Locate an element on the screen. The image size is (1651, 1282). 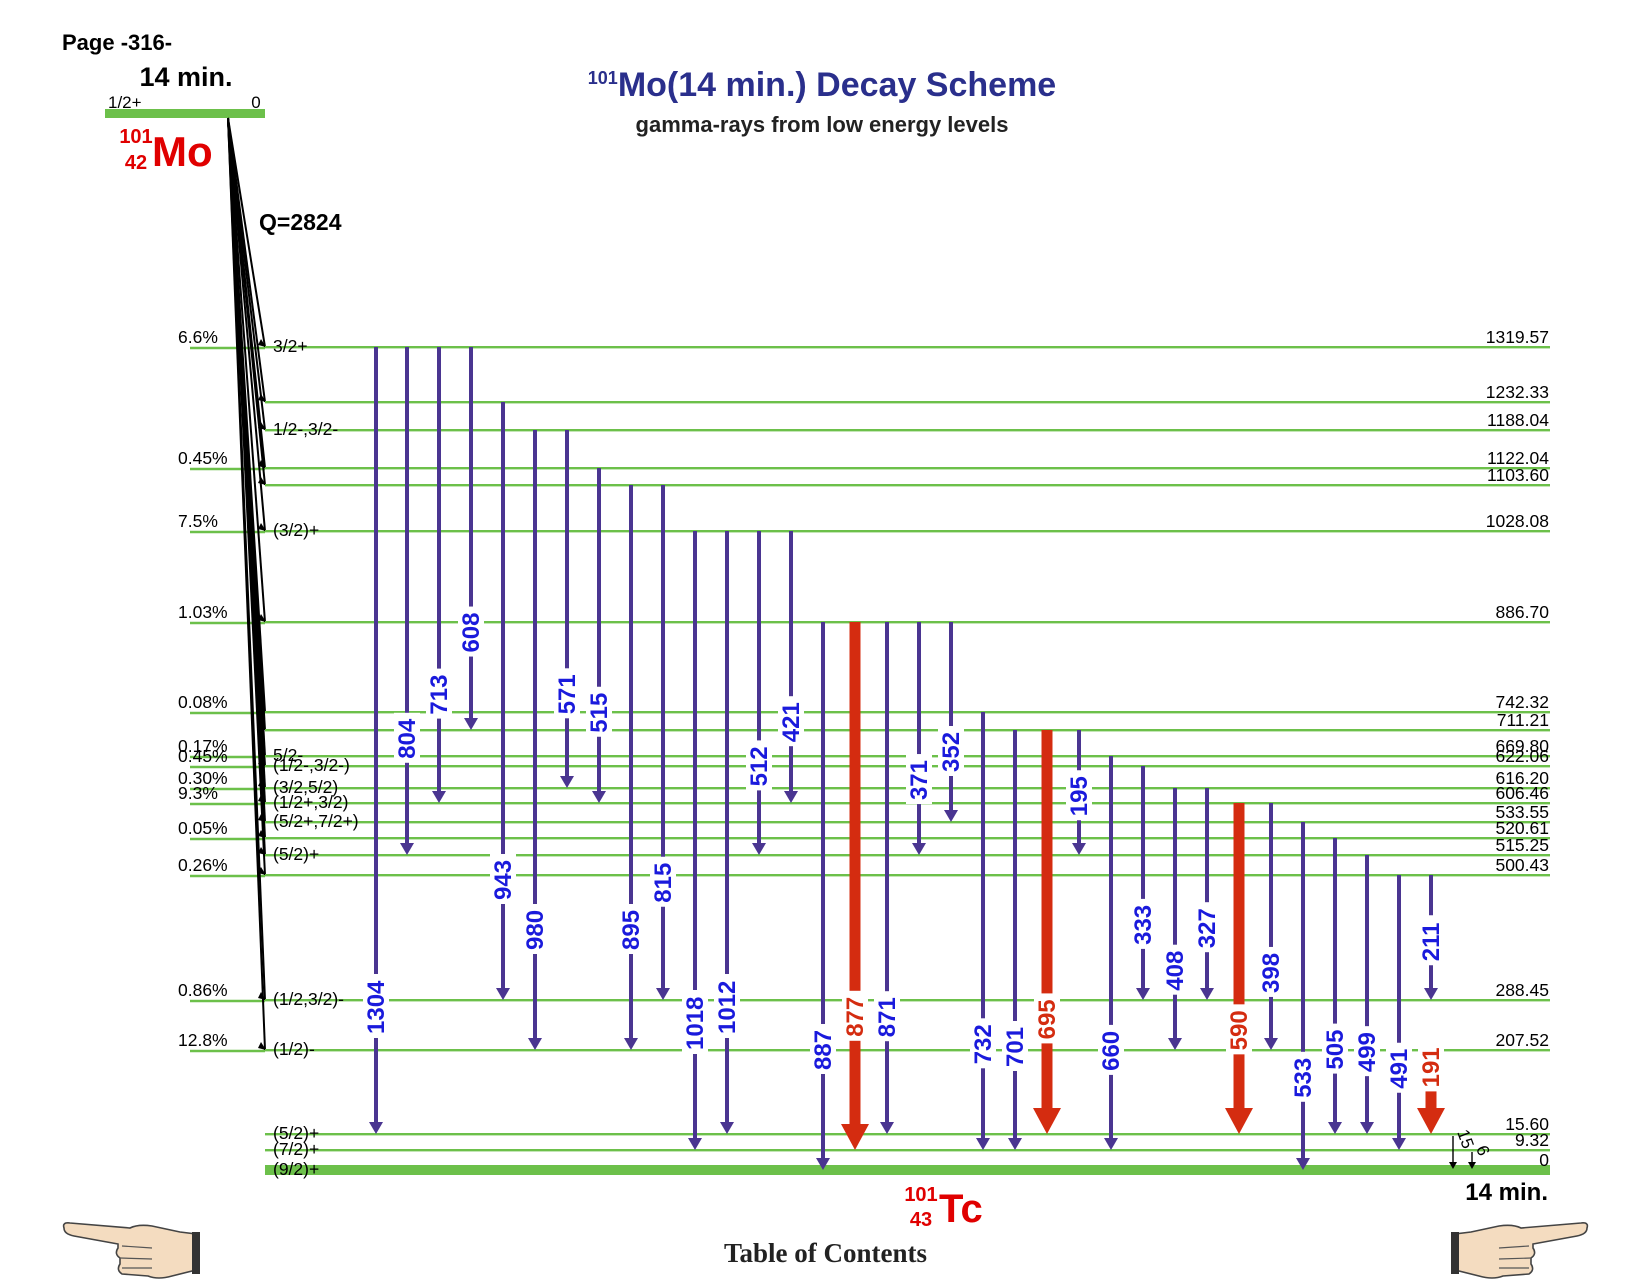
daughter-halflife: 14 min. is located at coordinates (1506, 1192).